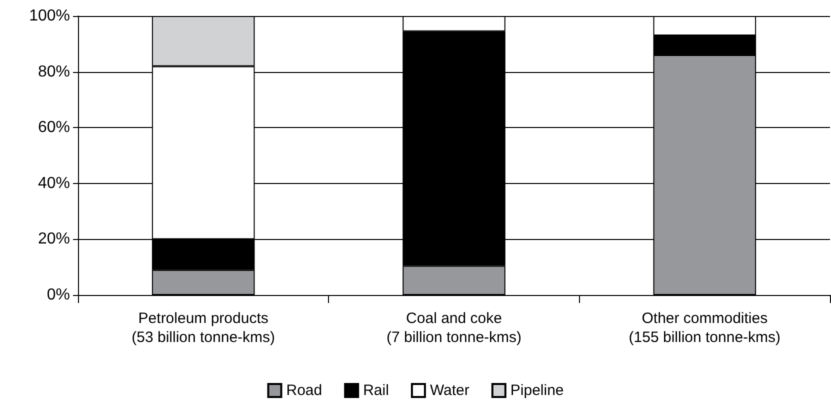  I want to click on x-tick-label: Other commodities (155 billion tonne-kms), so click(704, 328).